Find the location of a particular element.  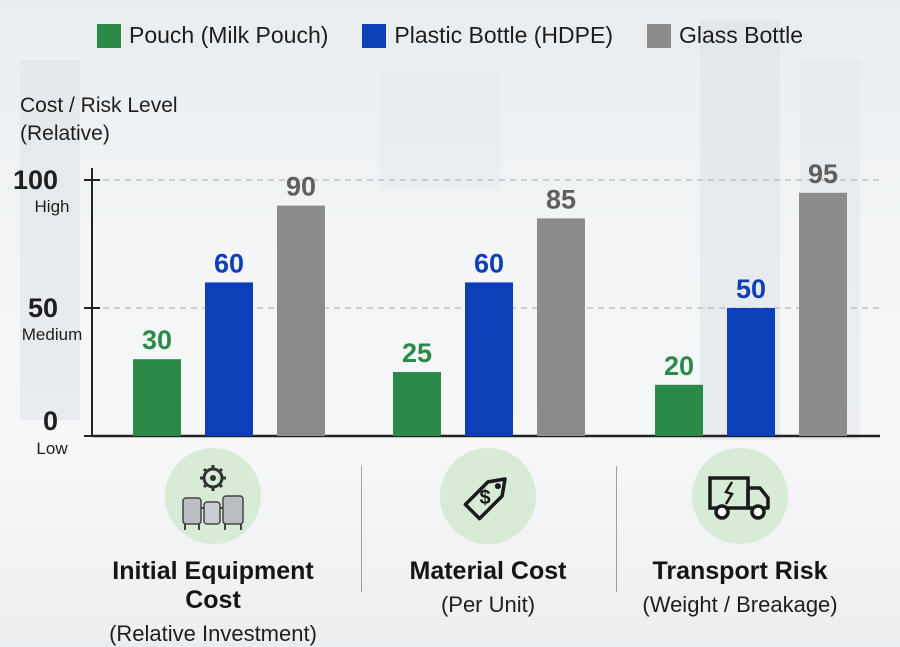

price-tag-icon: $ is located at coordinates (485, 499).